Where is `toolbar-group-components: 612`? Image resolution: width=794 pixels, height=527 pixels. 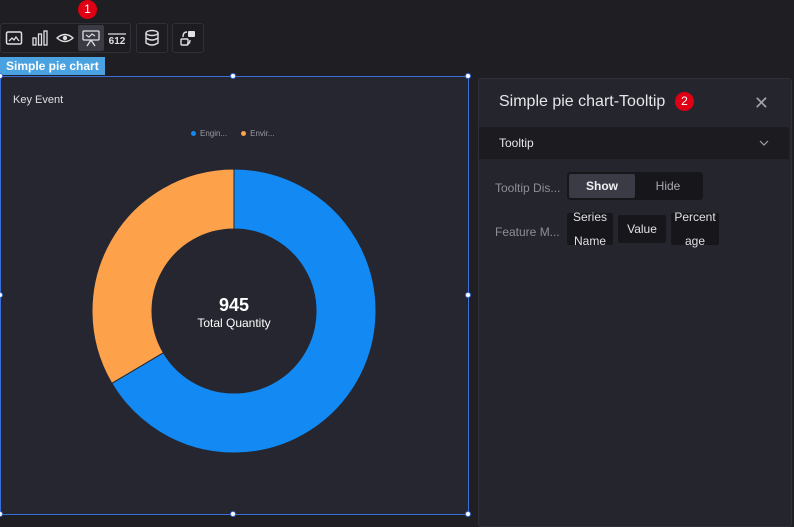 toolbar-group-components: 612 is located at coordinates (65, 38).